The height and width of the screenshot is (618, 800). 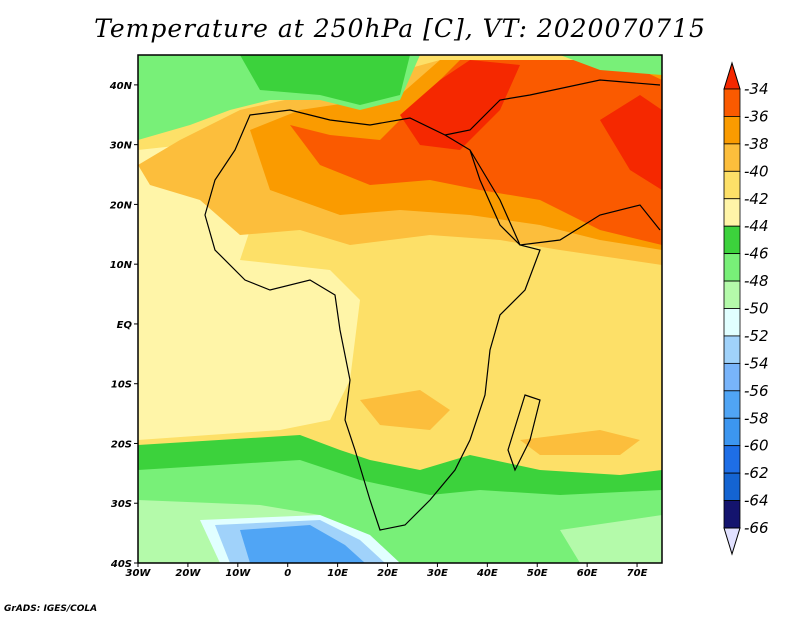 I want to click on y-tick-label: 10N, so click(x=121, y=265).